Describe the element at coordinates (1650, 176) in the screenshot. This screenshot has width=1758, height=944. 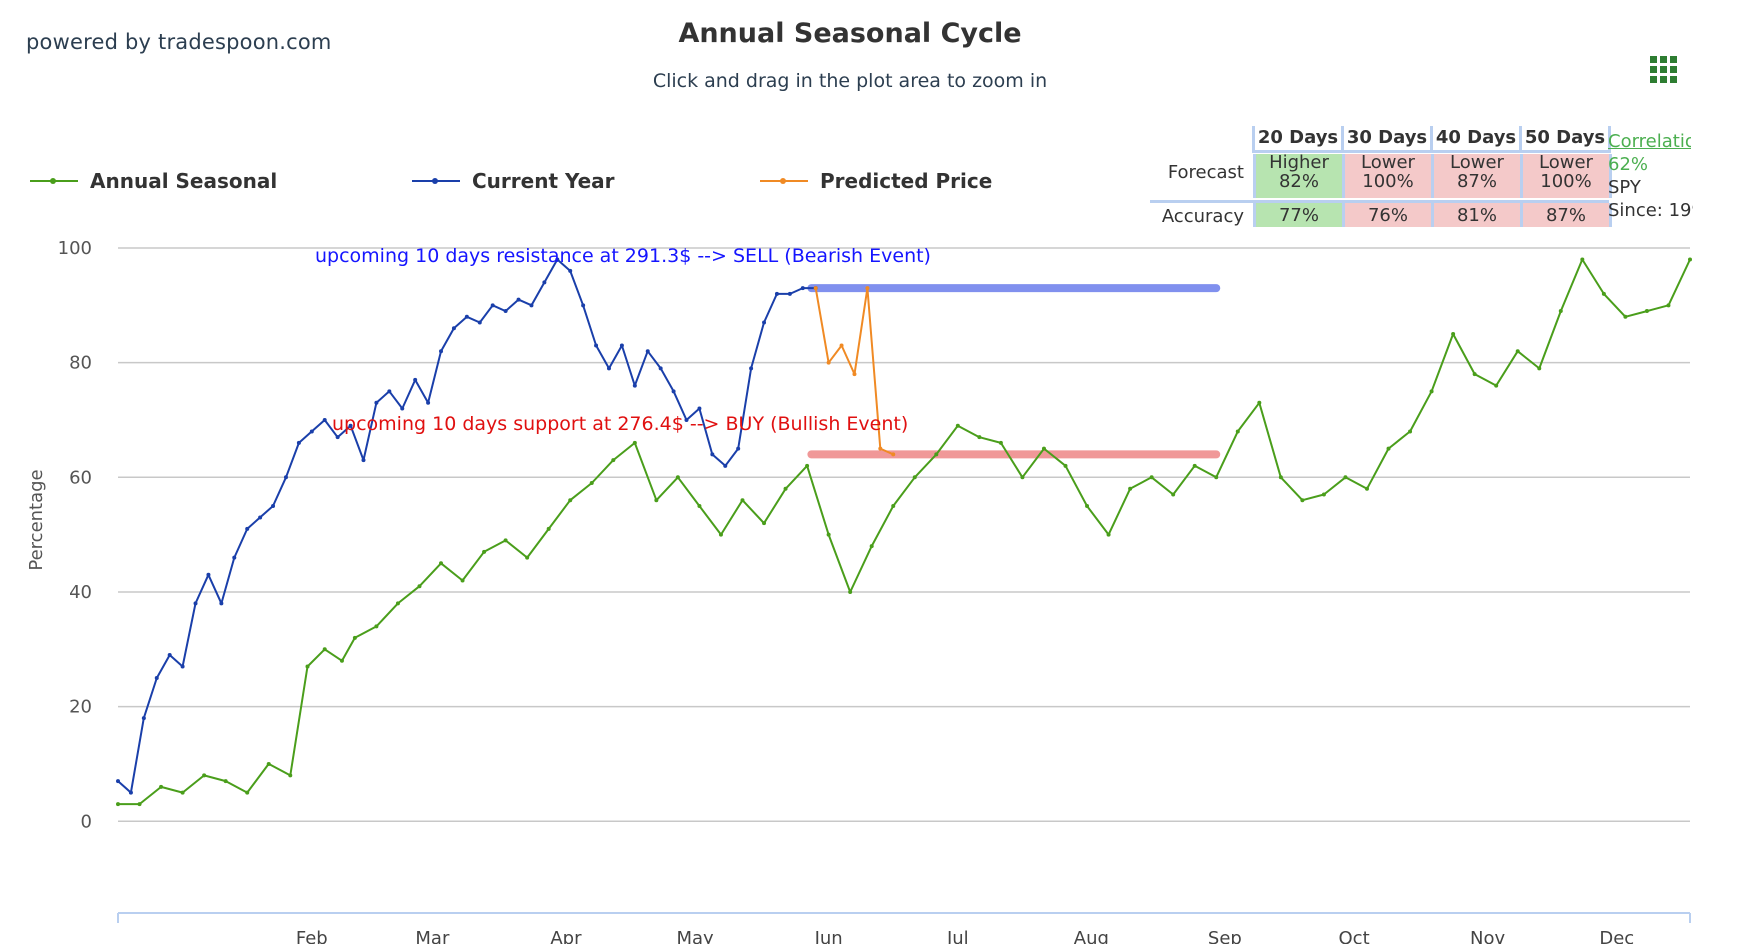
I see `correlation-panel: Correlation 62% SPY Since: 1993` at that location.